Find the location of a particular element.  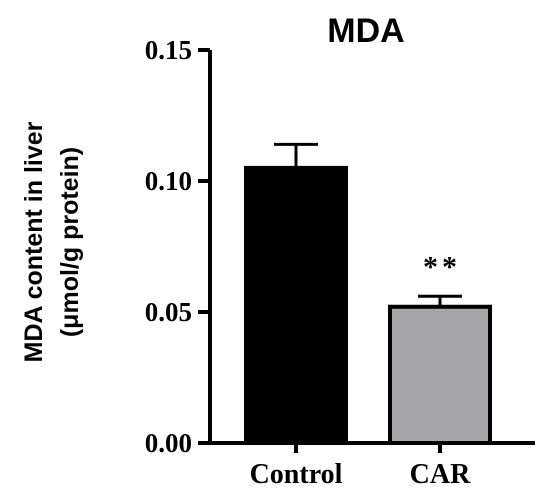

x-tick-label: CAR is located at coordinates (440, 474).